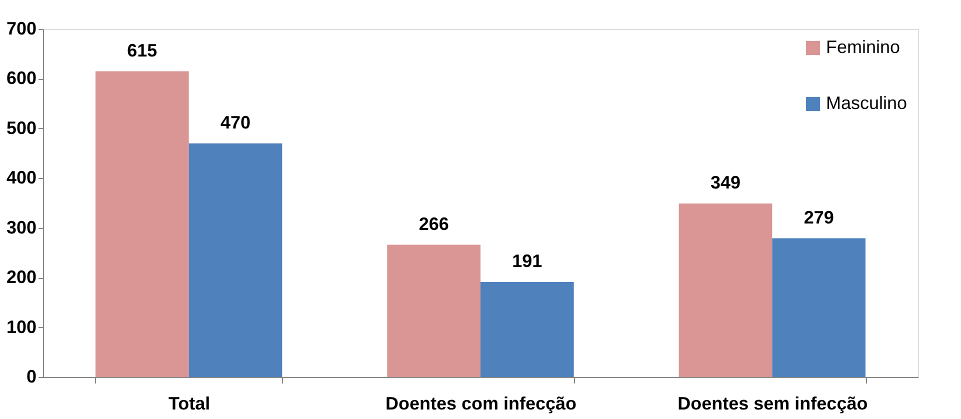 The width and height of the screenshot is (961, 419). What do you see at coordinates (21, 227) in the screenshot?
I see `y-tick-label: 300` at bounding box center [21, 227].